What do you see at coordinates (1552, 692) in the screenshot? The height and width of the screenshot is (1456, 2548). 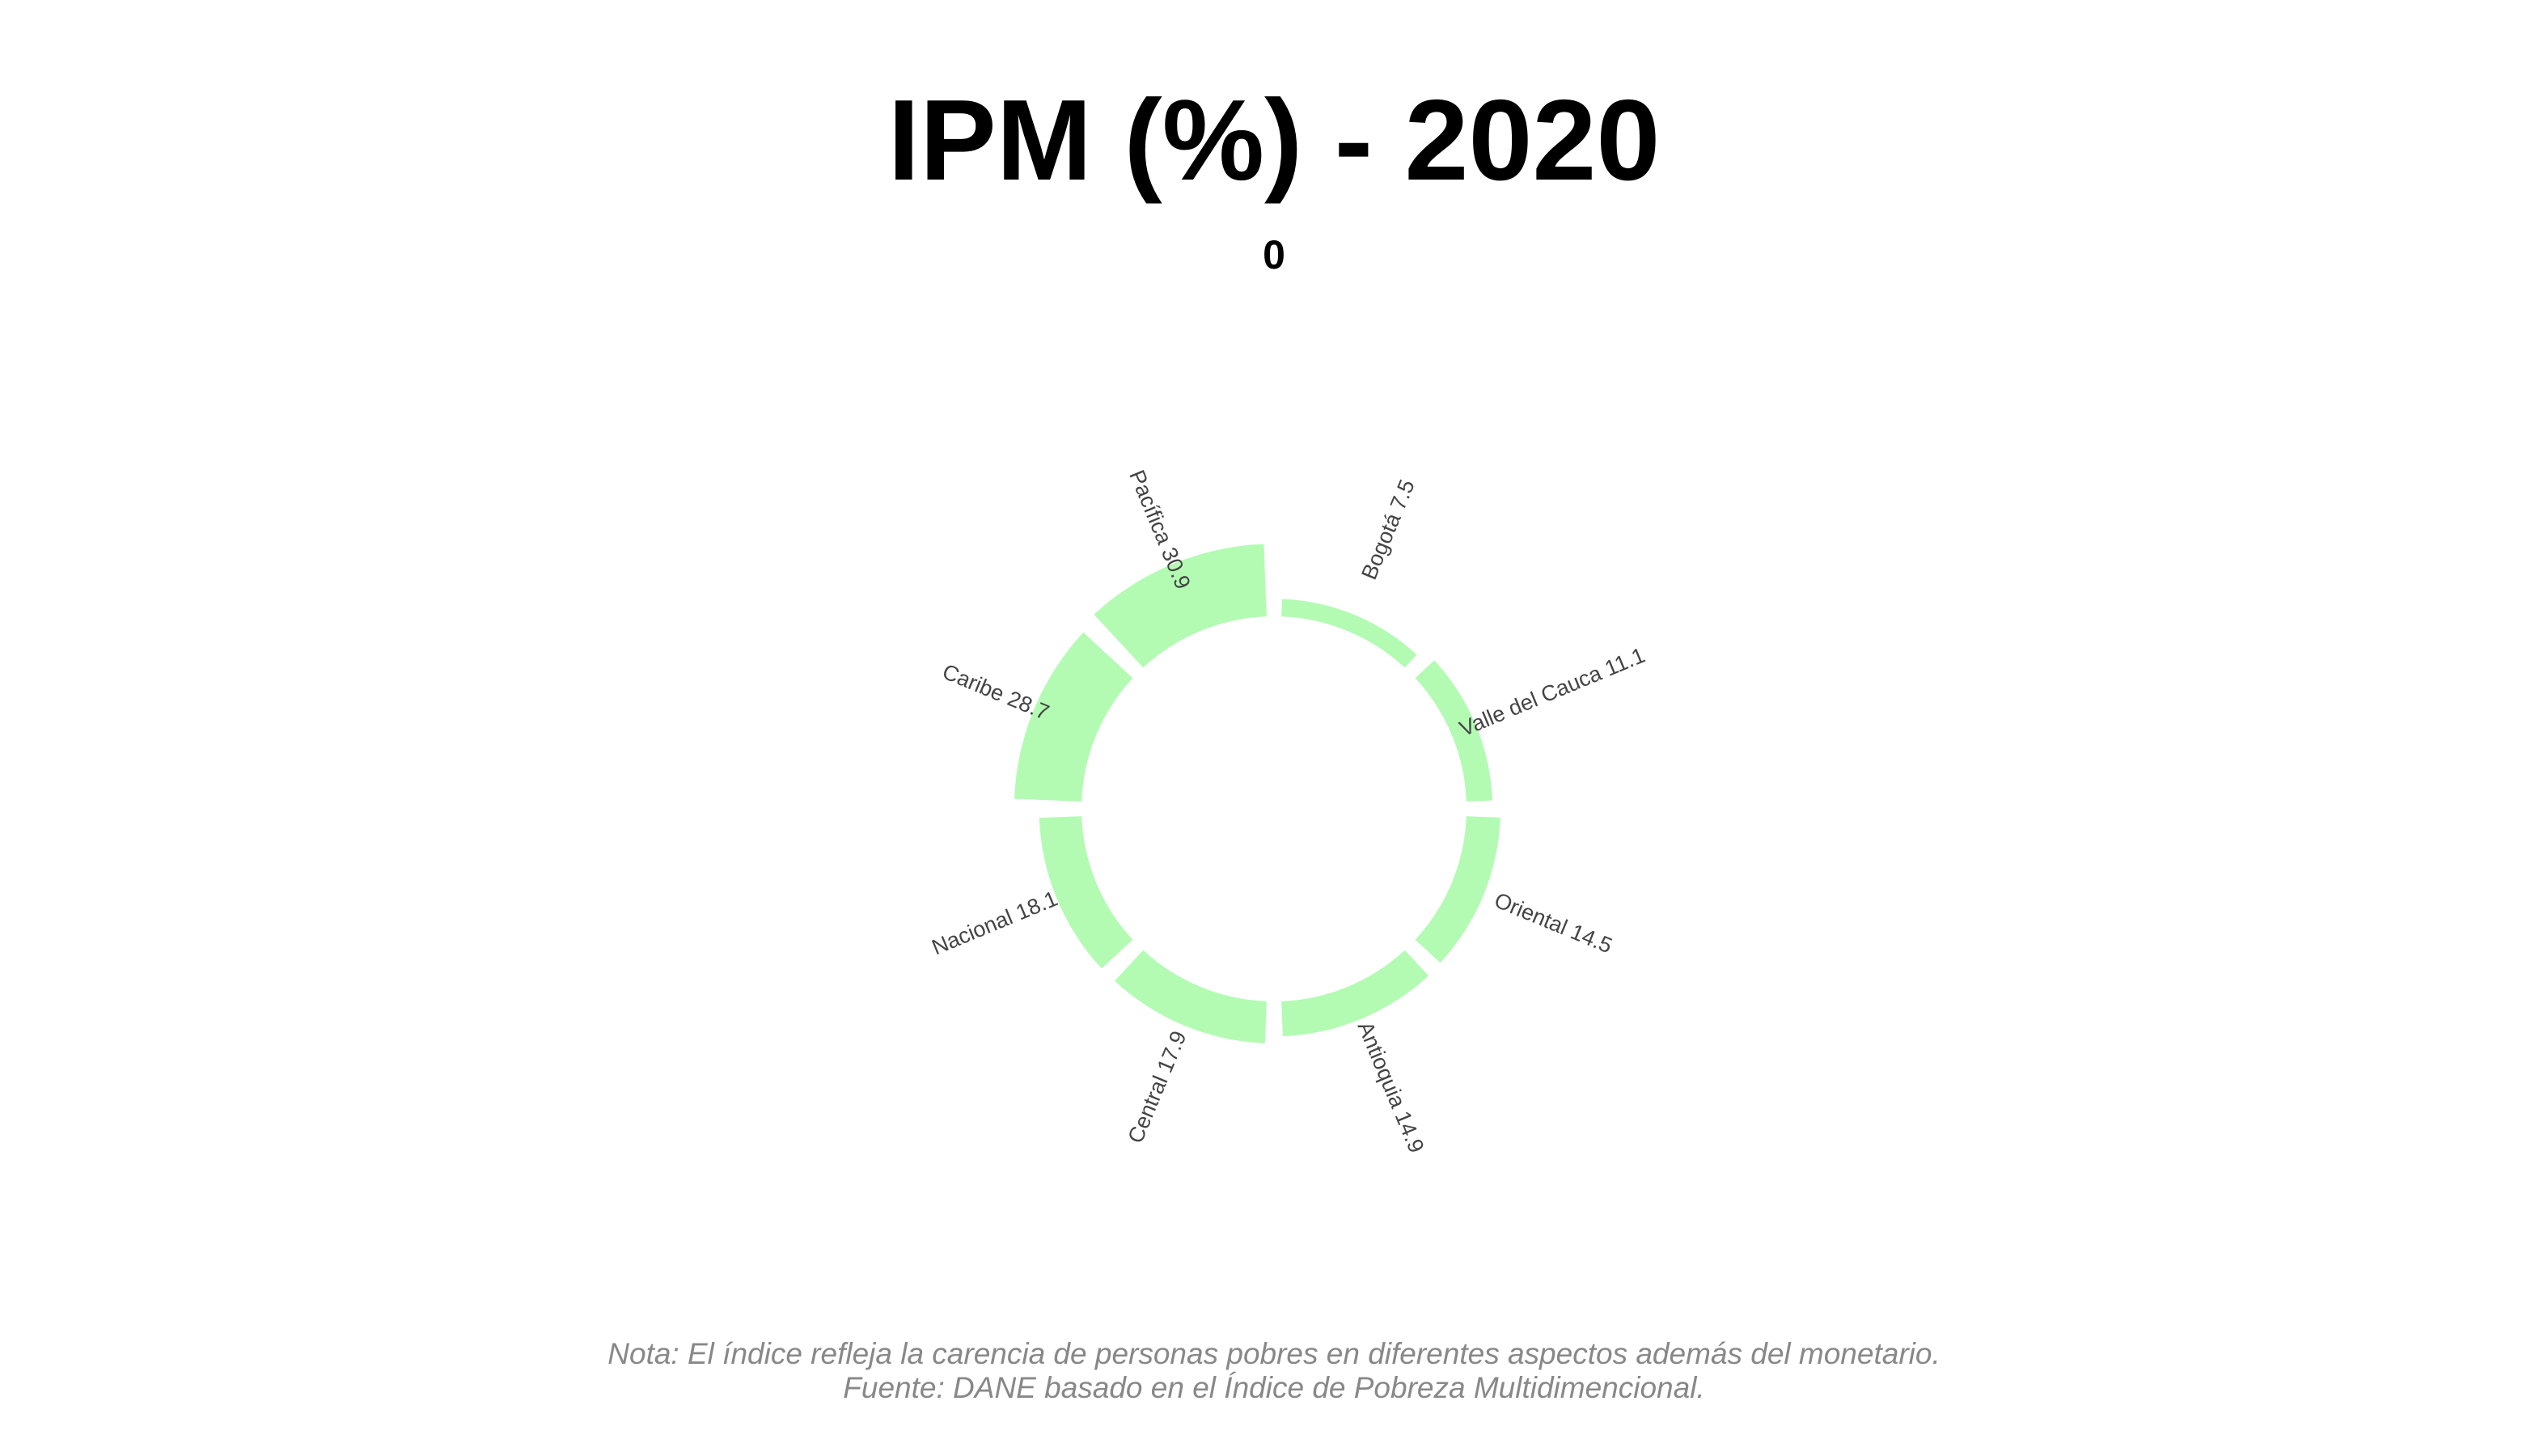 I see `label-valle-del-cauca: Valle del Cauca 11.1` at bounding box center [1552, 692].